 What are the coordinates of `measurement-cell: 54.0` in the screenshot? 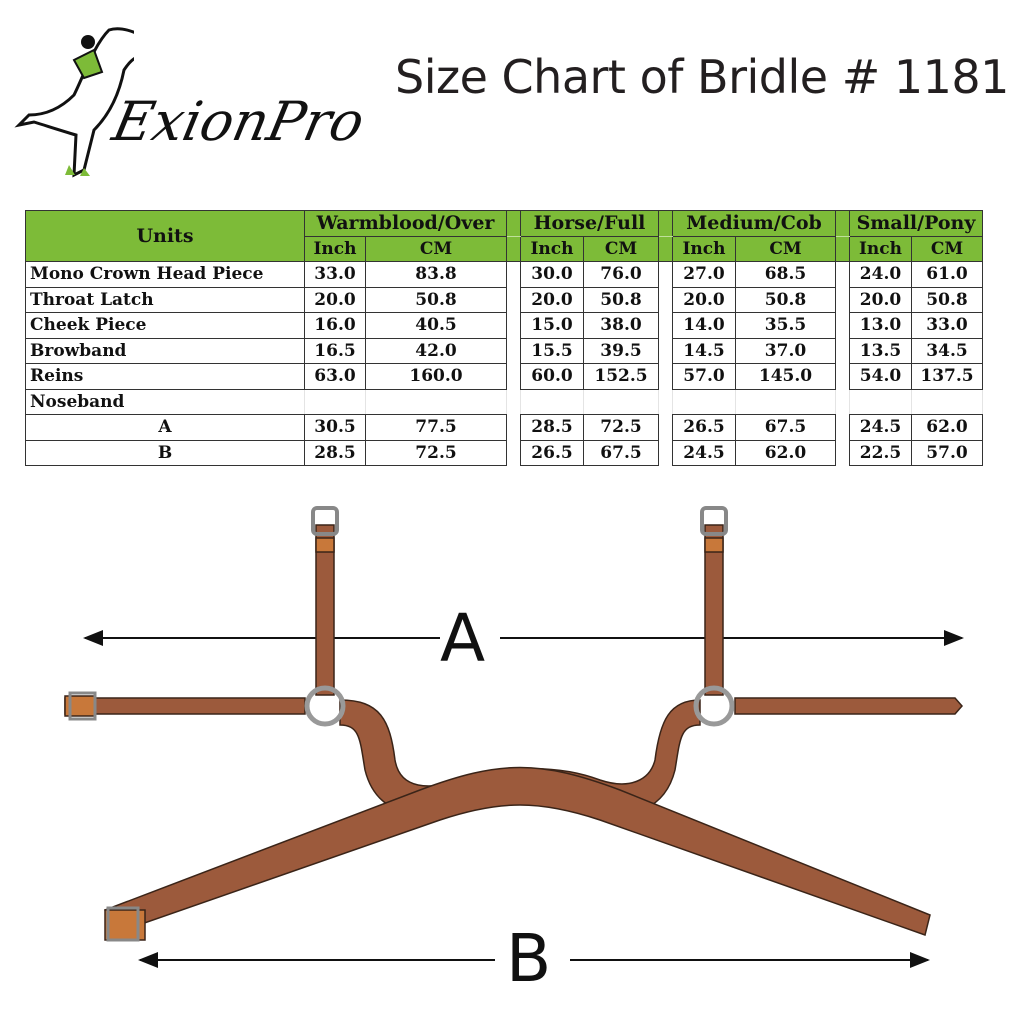 It's located at (880, 376).